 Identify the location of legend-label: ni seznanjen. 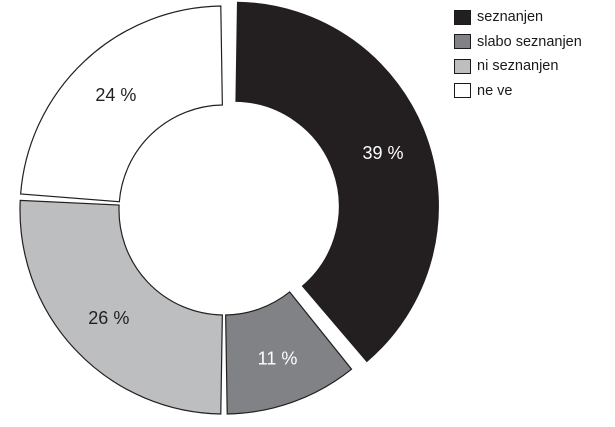
(518, 66).